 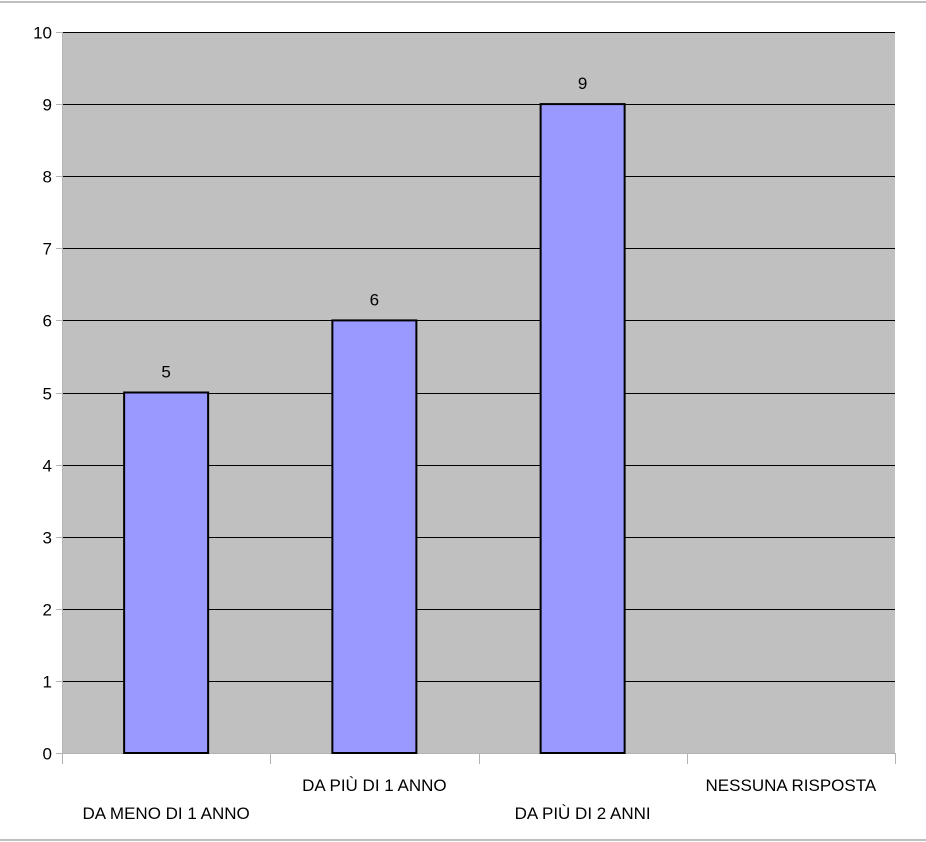 I want to click on y-tick-label: 6, so click(x=47, y=321).